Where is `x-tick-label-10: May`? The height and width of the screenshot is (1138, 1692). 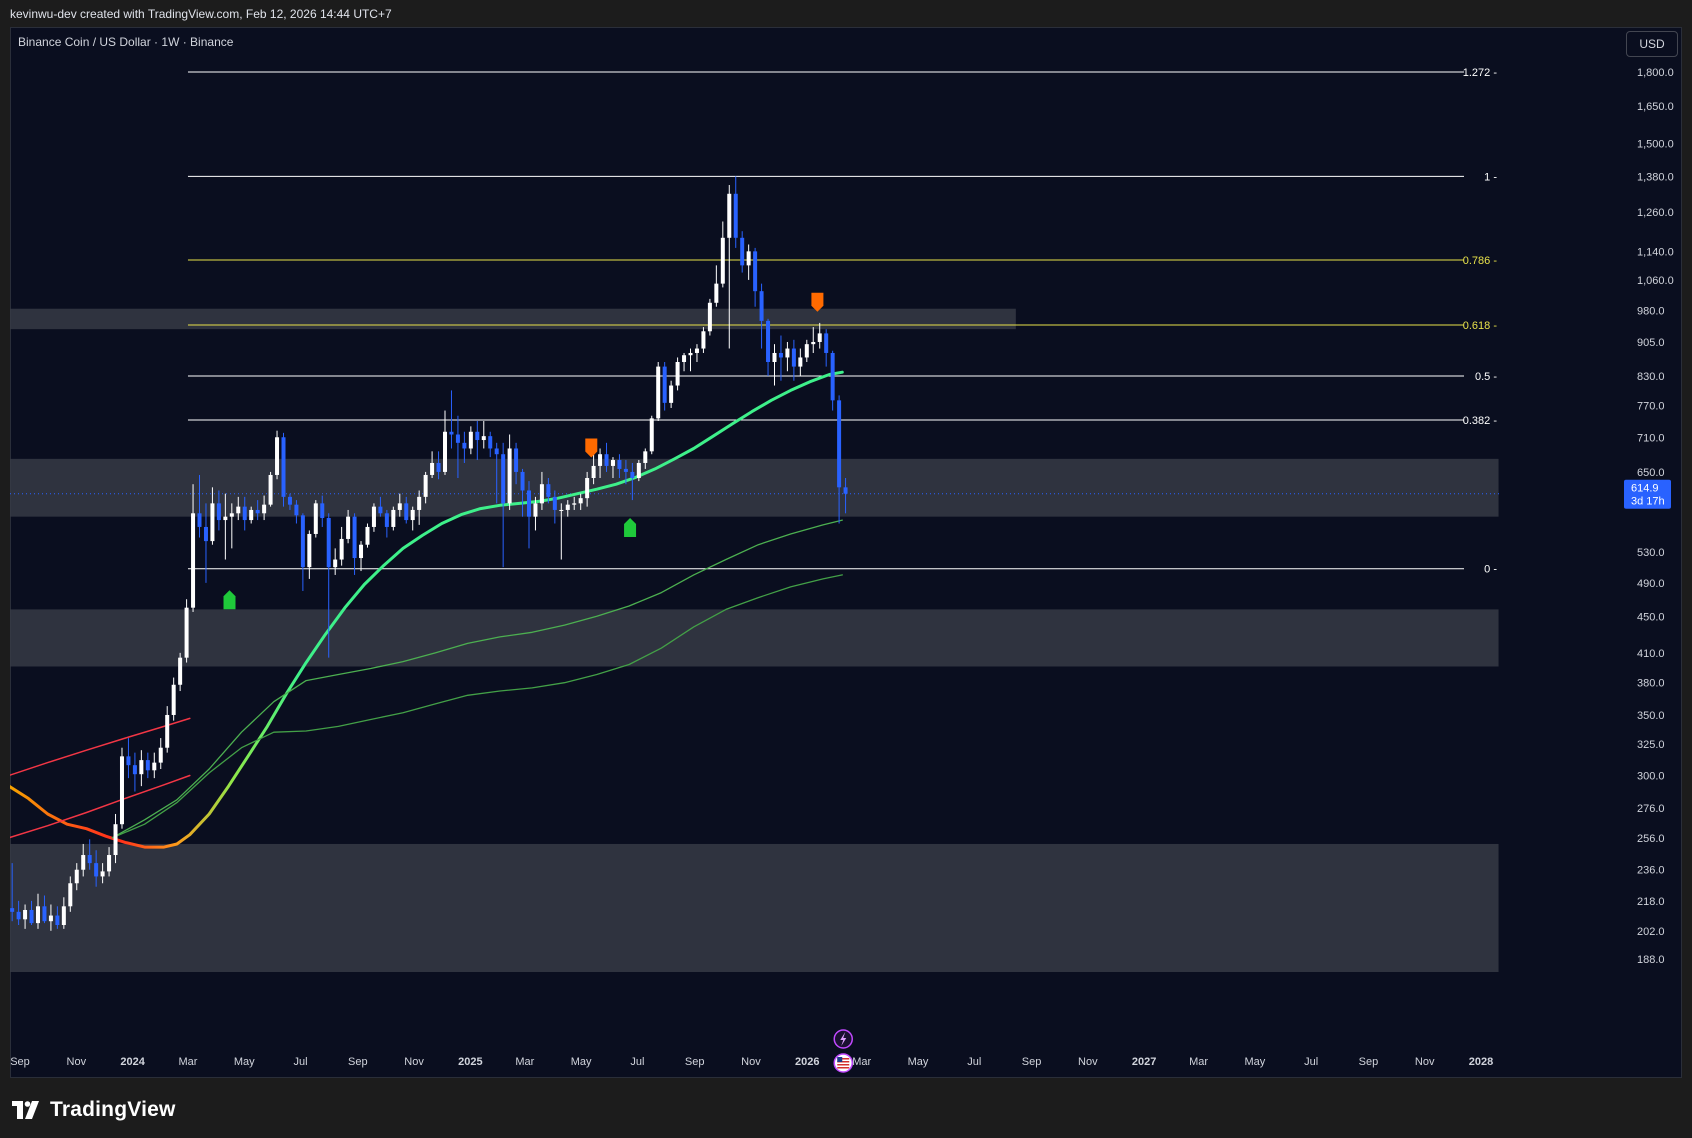
x-tick-label-10: May is located at coordinates (581, 1062).